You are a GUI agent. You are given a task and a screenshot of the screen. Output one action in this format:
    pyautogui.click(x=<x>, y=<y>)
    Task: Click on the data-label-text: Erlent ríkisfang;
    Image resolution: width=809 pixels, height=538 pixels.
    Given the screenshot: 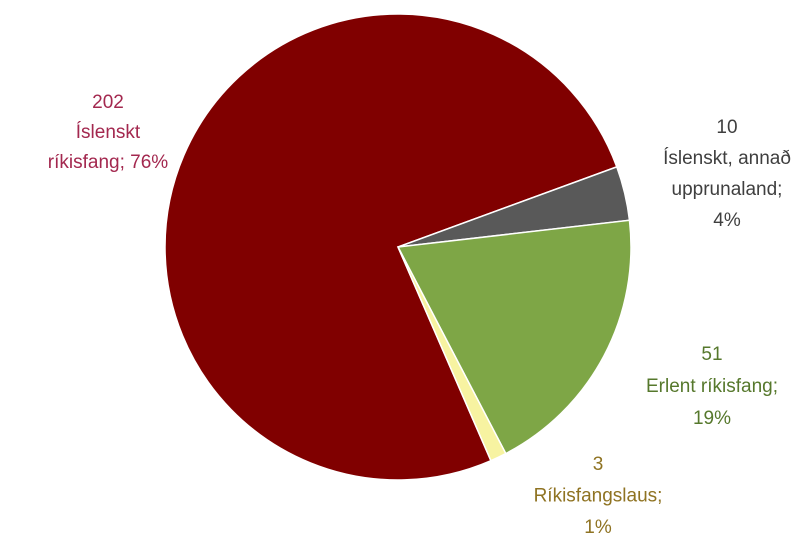 What is the action you would take?
    pyautogui.click(x=712, y=386)
    